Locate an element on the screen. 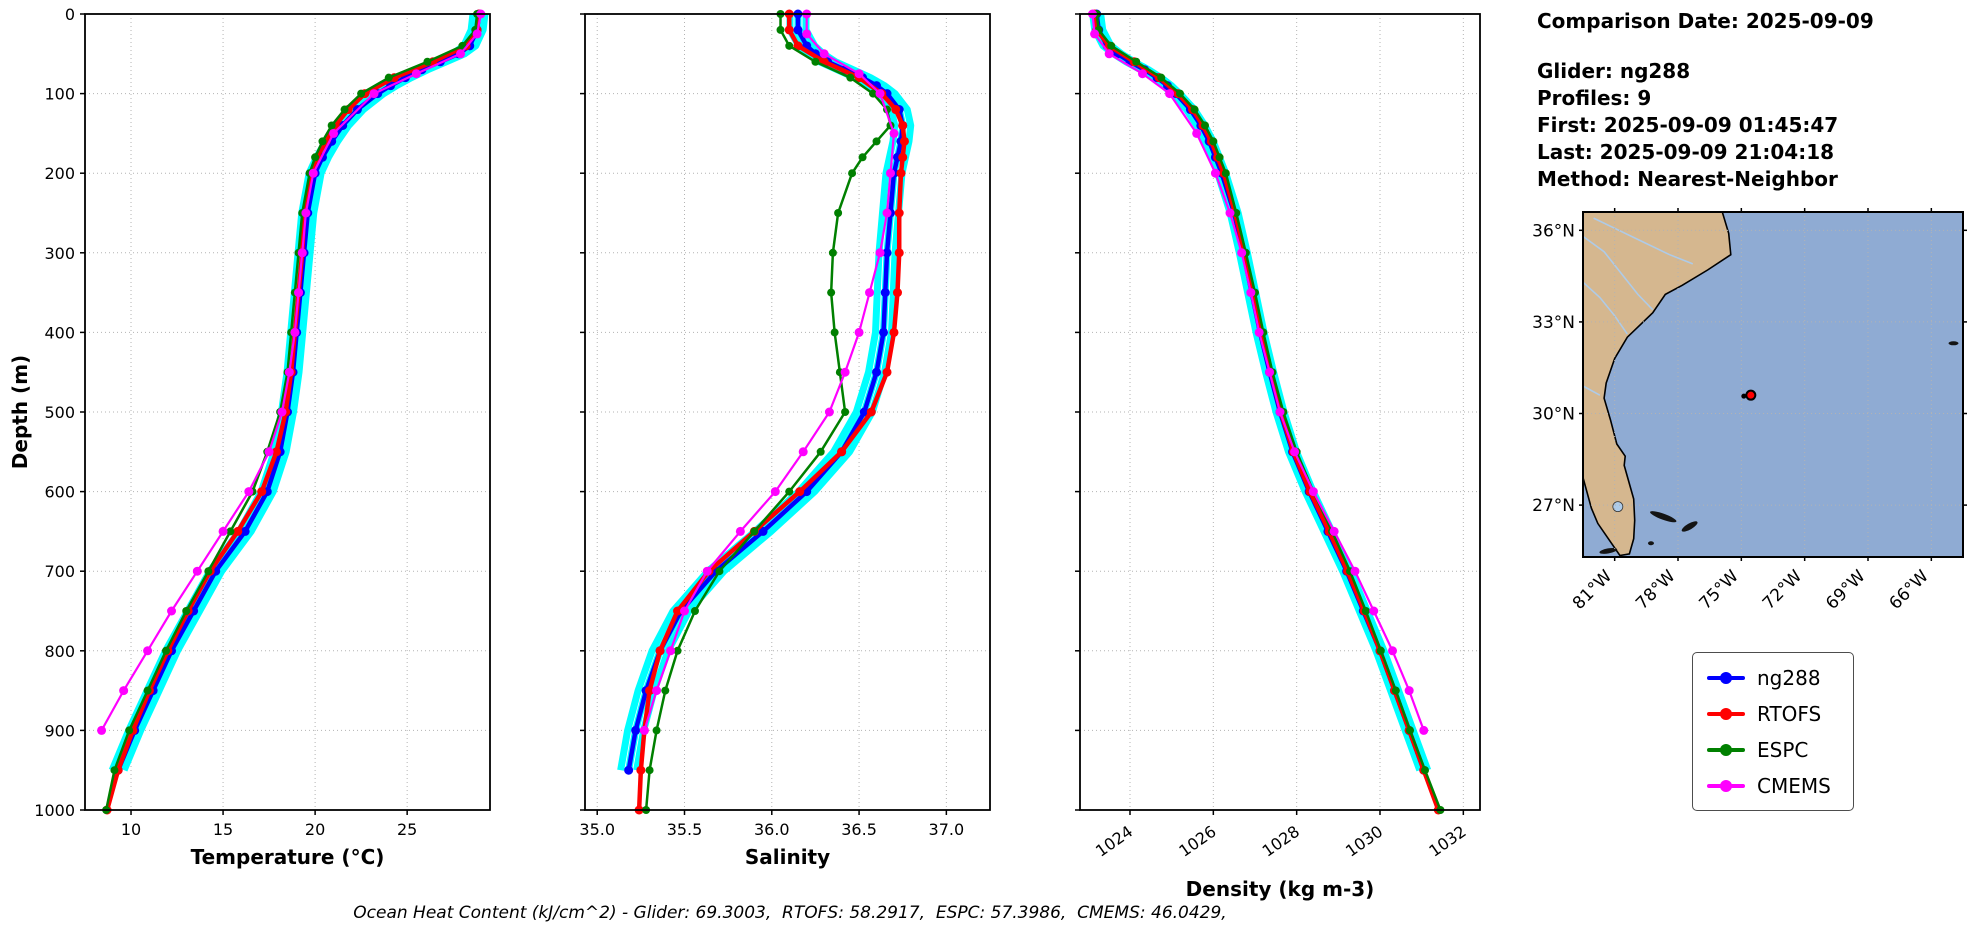 This screenshot has width=1978, height=934. map-lon-label: 66°W is located at coordinates (1909, 589).